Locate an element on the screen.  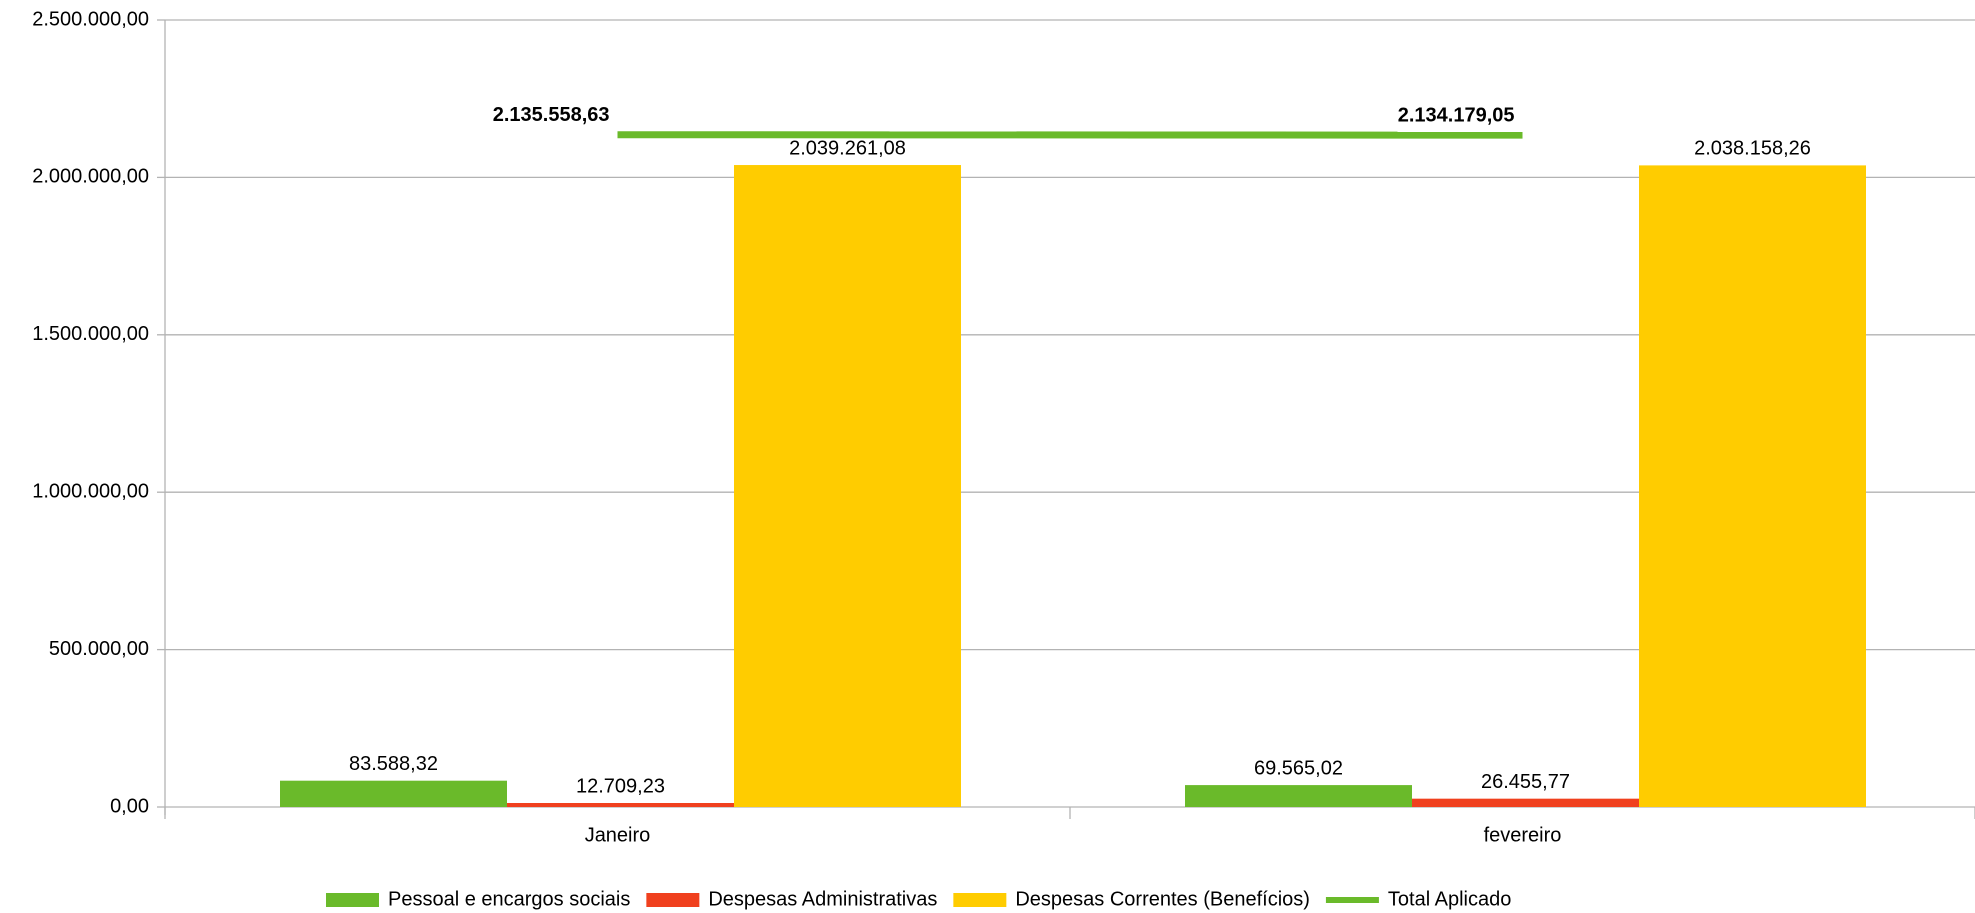
value-label: 2.039.261,08 is located at coordinates (847, 148).